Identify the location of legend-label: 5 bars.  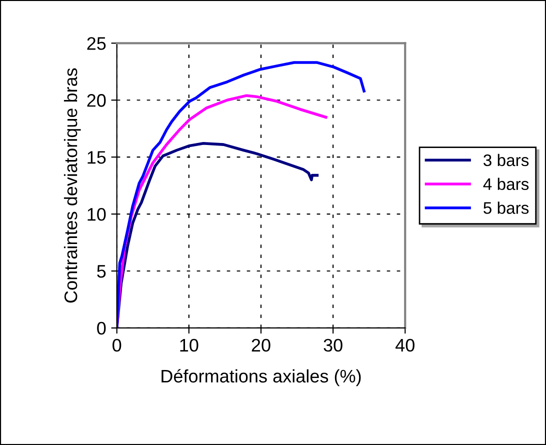
(506, 208).